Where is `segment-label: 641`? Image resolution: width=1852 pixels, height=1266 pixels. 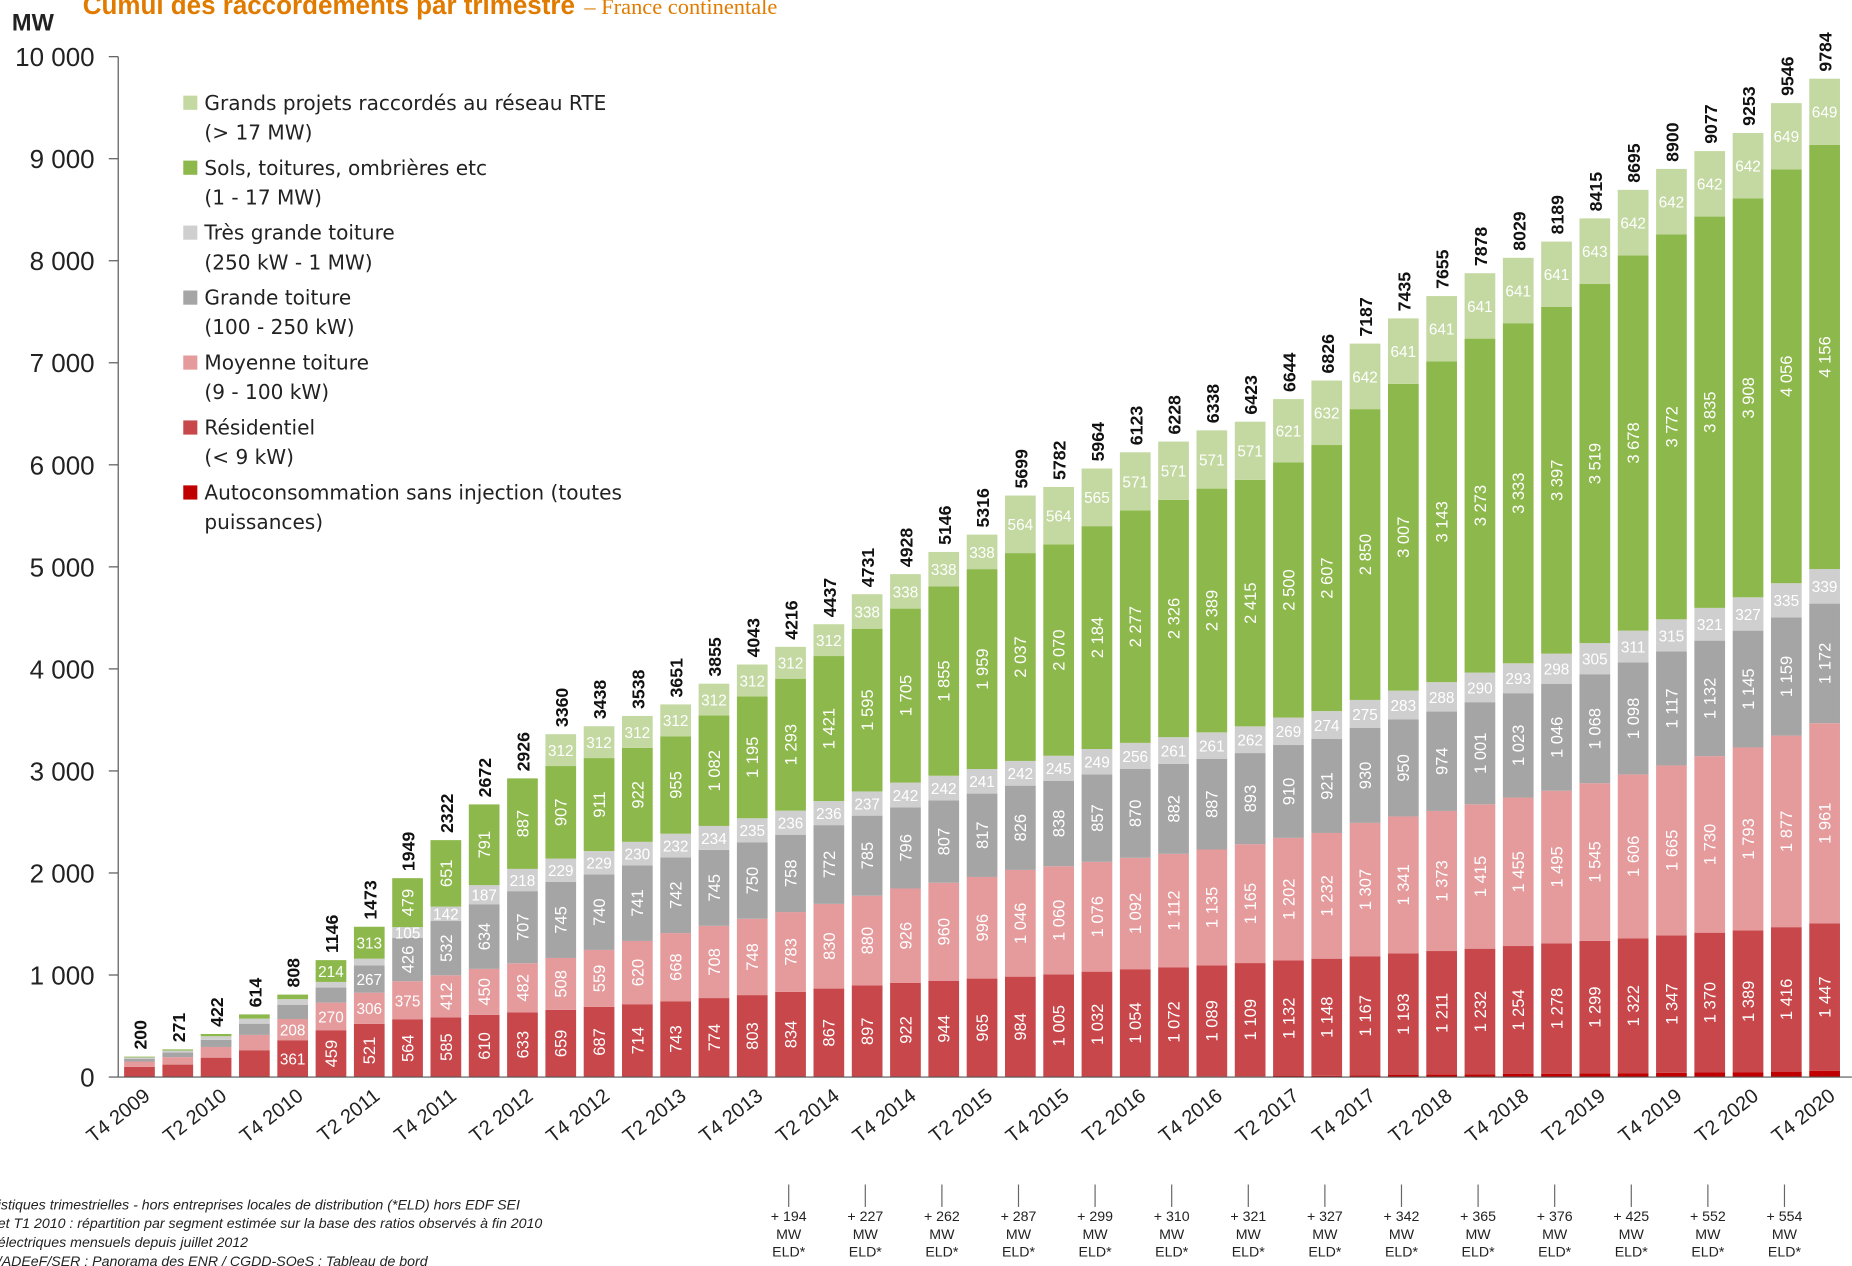
segment-label: 641 is located at coordinates (1404, 352).